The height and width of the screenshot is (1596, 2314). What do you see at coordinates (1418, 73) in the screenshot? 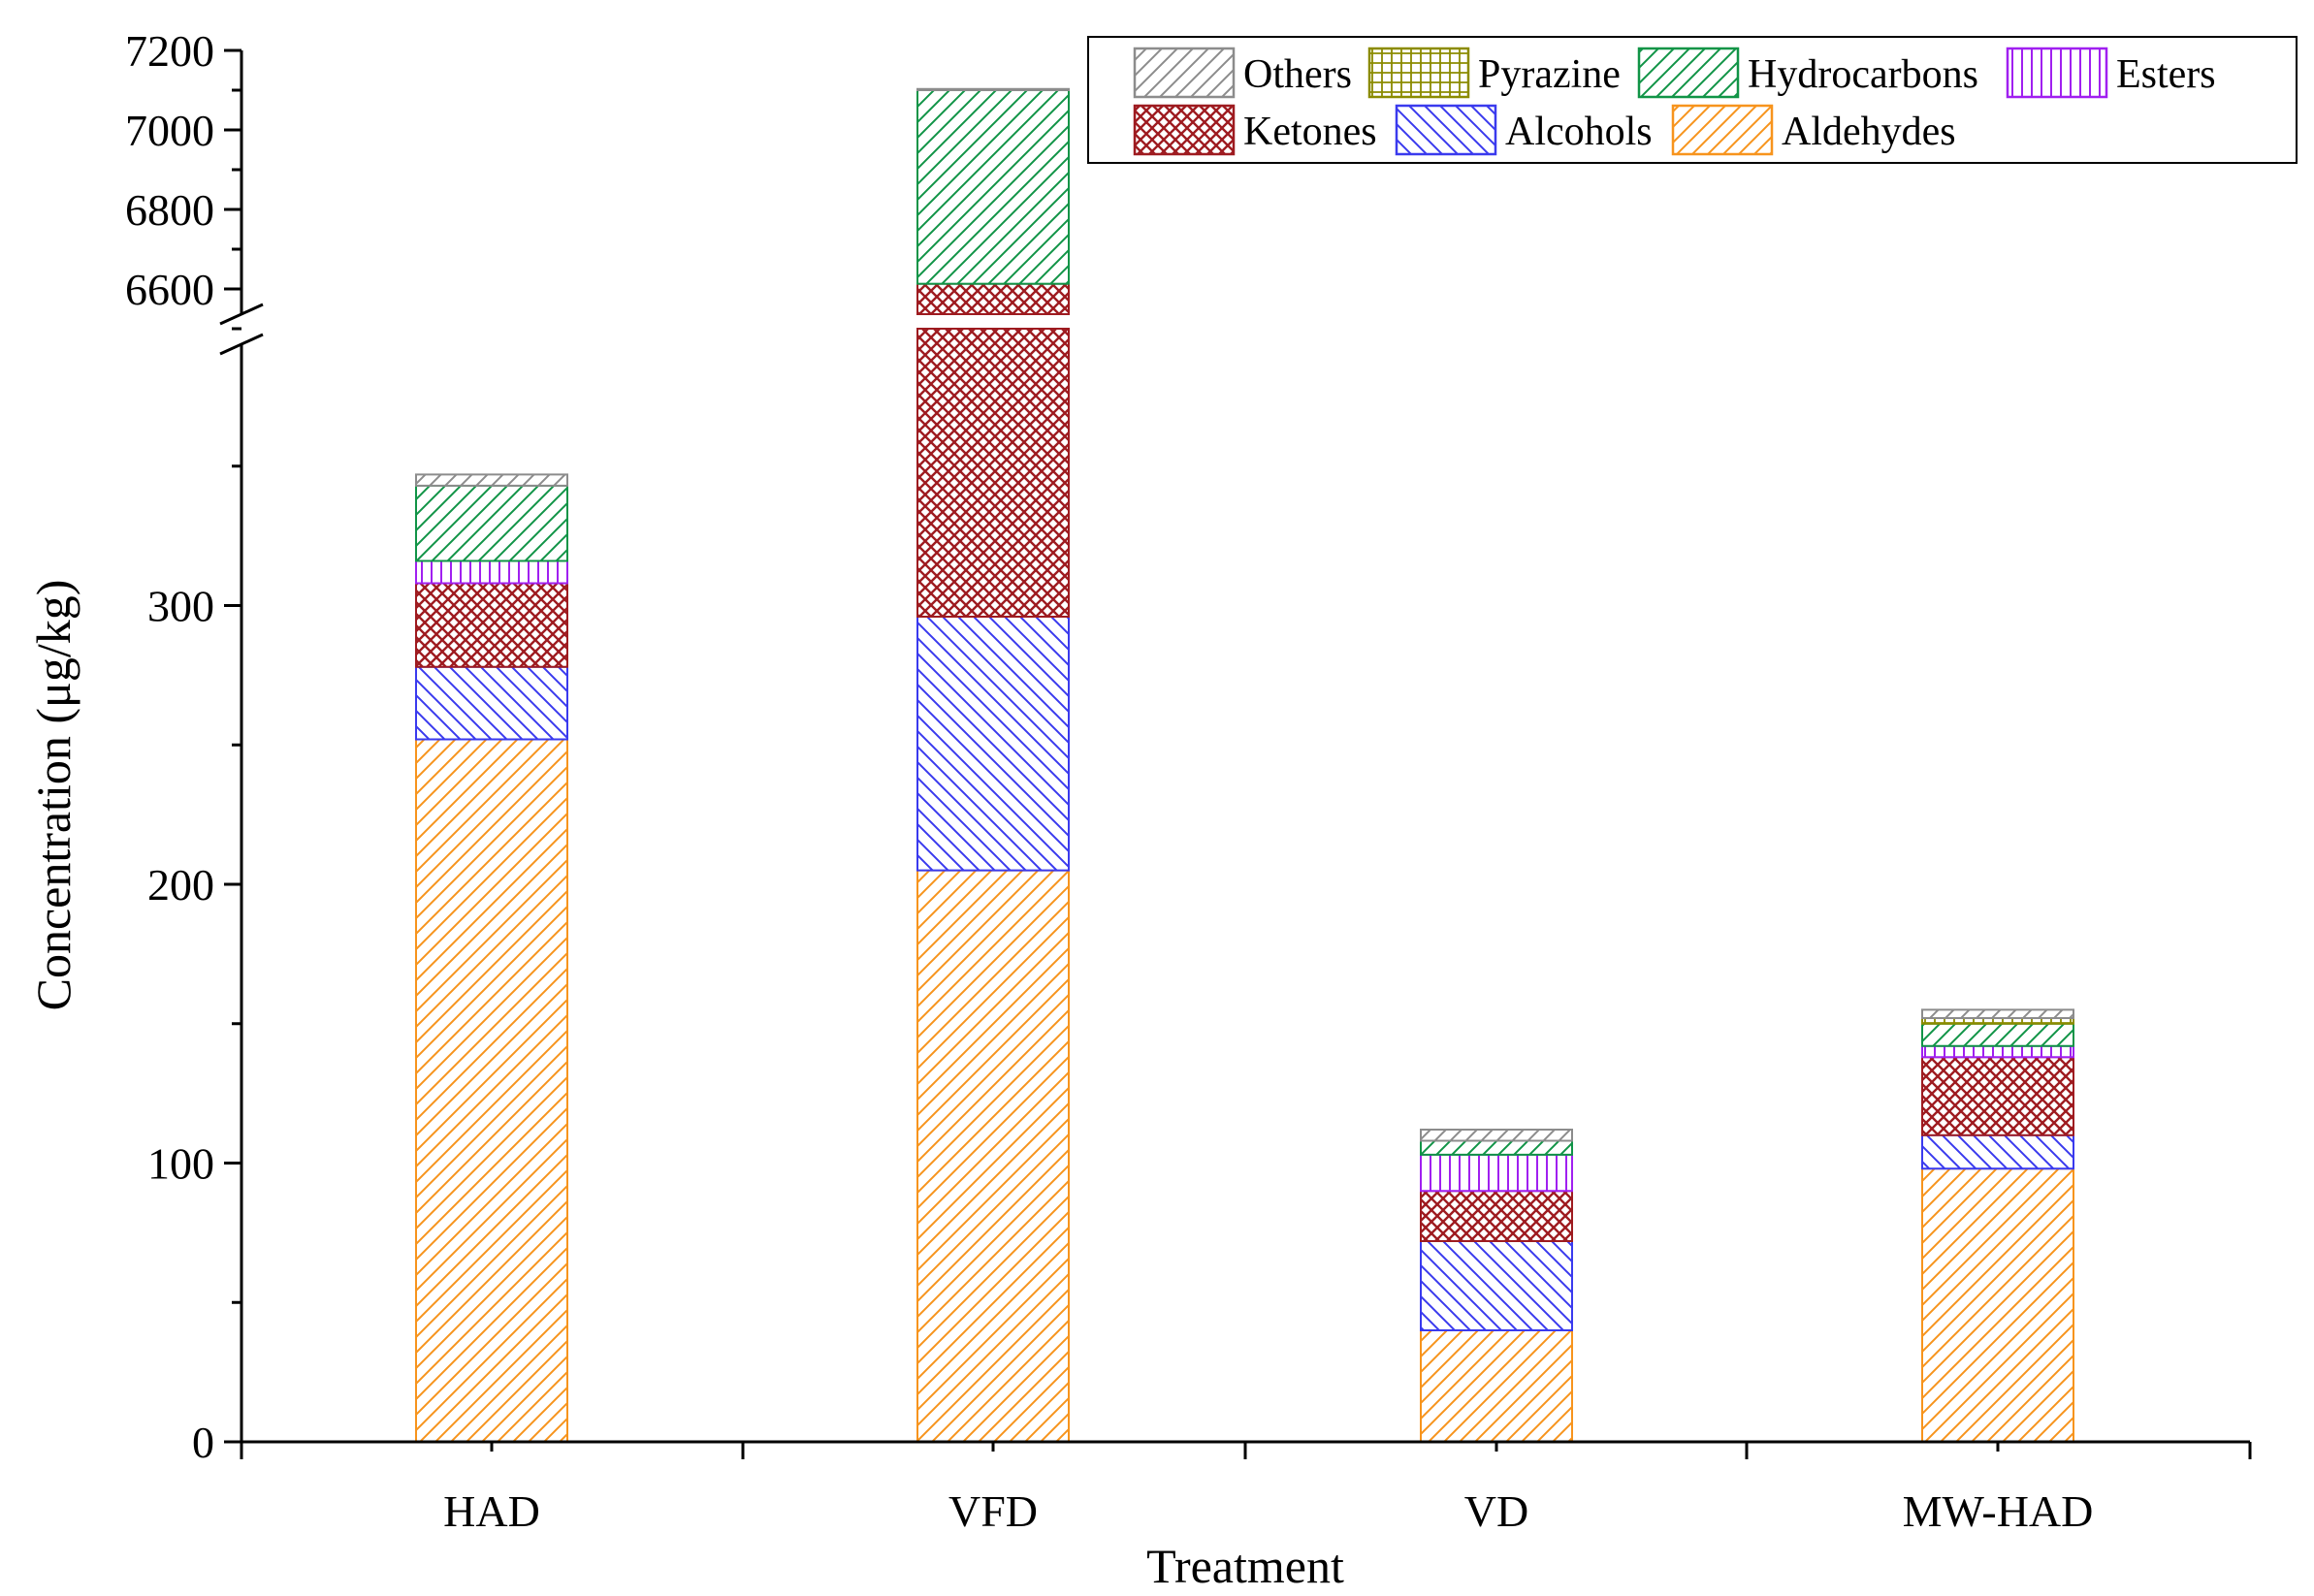
I see `legend-swatch-pyrazine` at bounding box center [1418, 73].